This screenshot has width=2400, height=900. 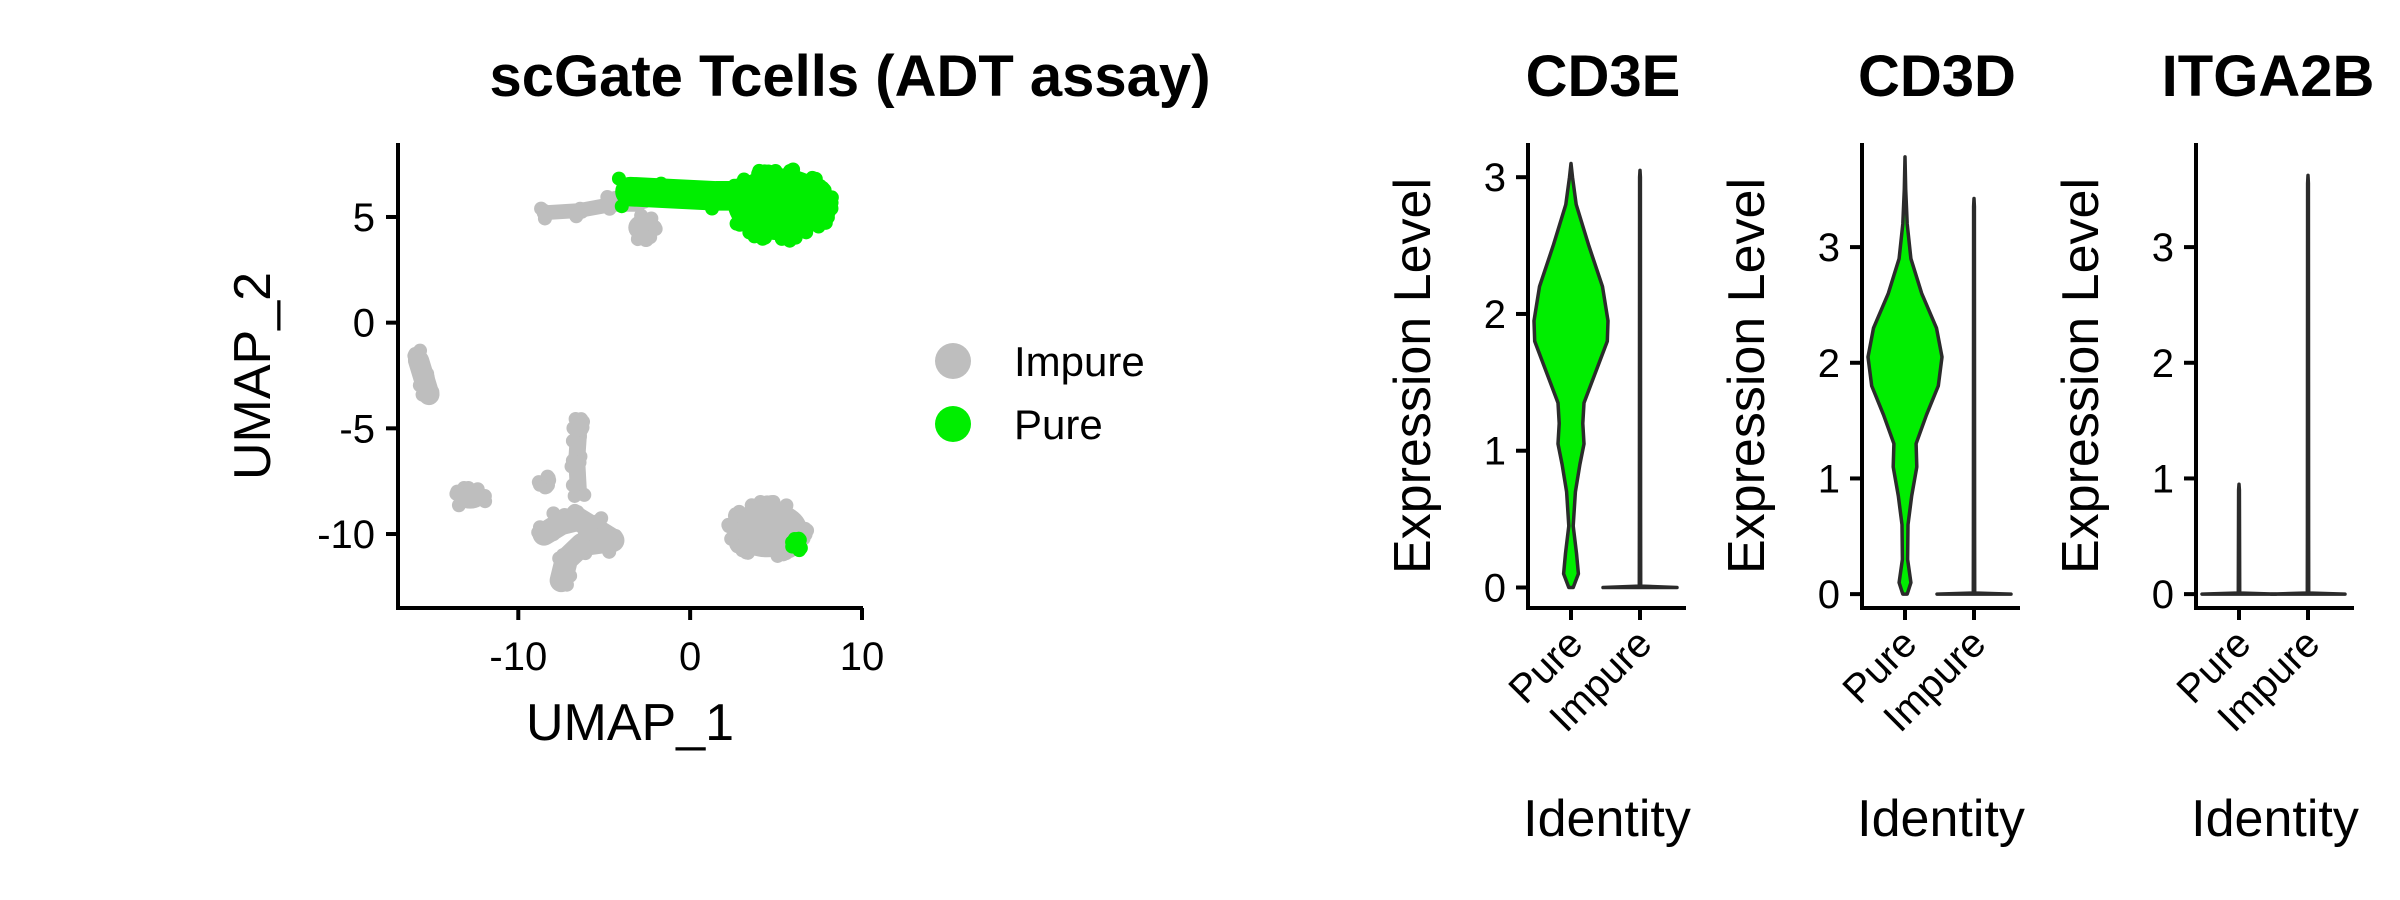 I want to click on violin-title: CD3D, so click(x=1937, y=76).